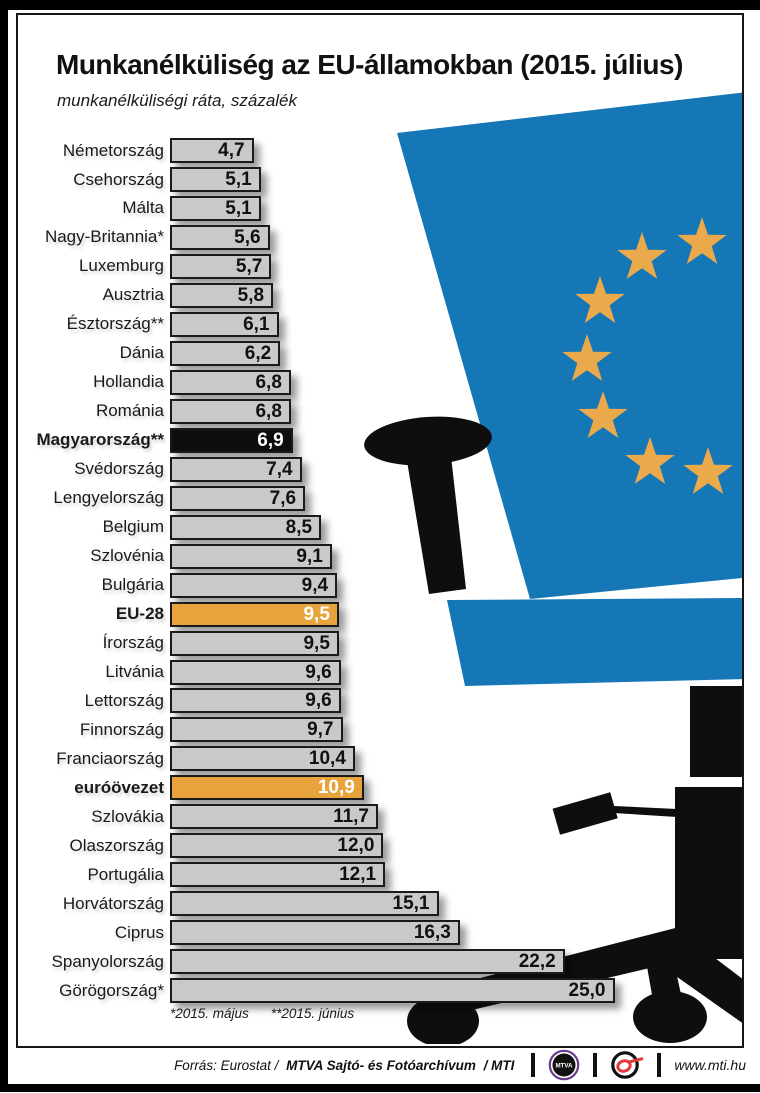 This screenshot has height=1093, width=760. Describe the element at coordinates (251, 295) in the screenshot. I see `bar-value: 5,8` at that location.